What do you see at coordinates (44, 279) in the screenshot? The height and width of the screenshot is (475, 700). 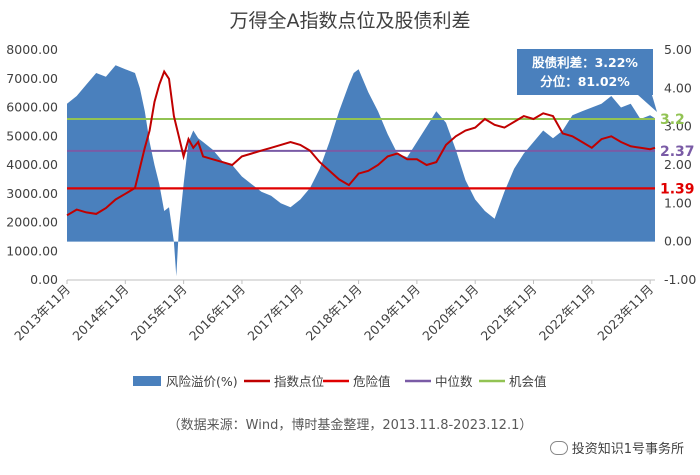 I see `left-tick-label: 0.00` at bounding box center [44, 279].